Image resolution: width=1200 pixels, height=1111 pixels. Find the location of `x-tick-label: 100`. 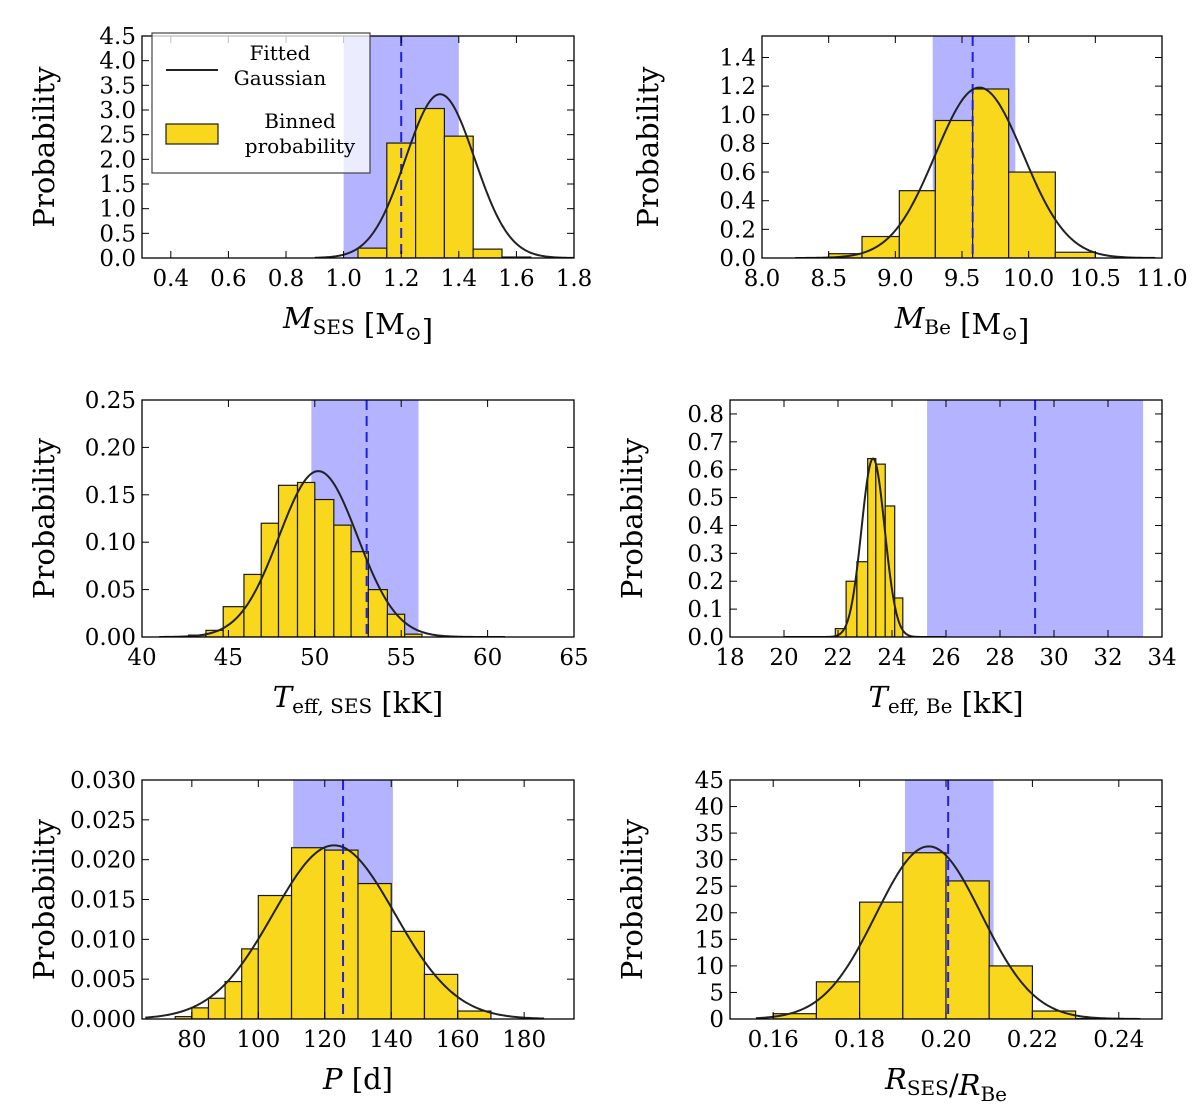

x-tick-label: 100 is located at coordinates (258, 1040).